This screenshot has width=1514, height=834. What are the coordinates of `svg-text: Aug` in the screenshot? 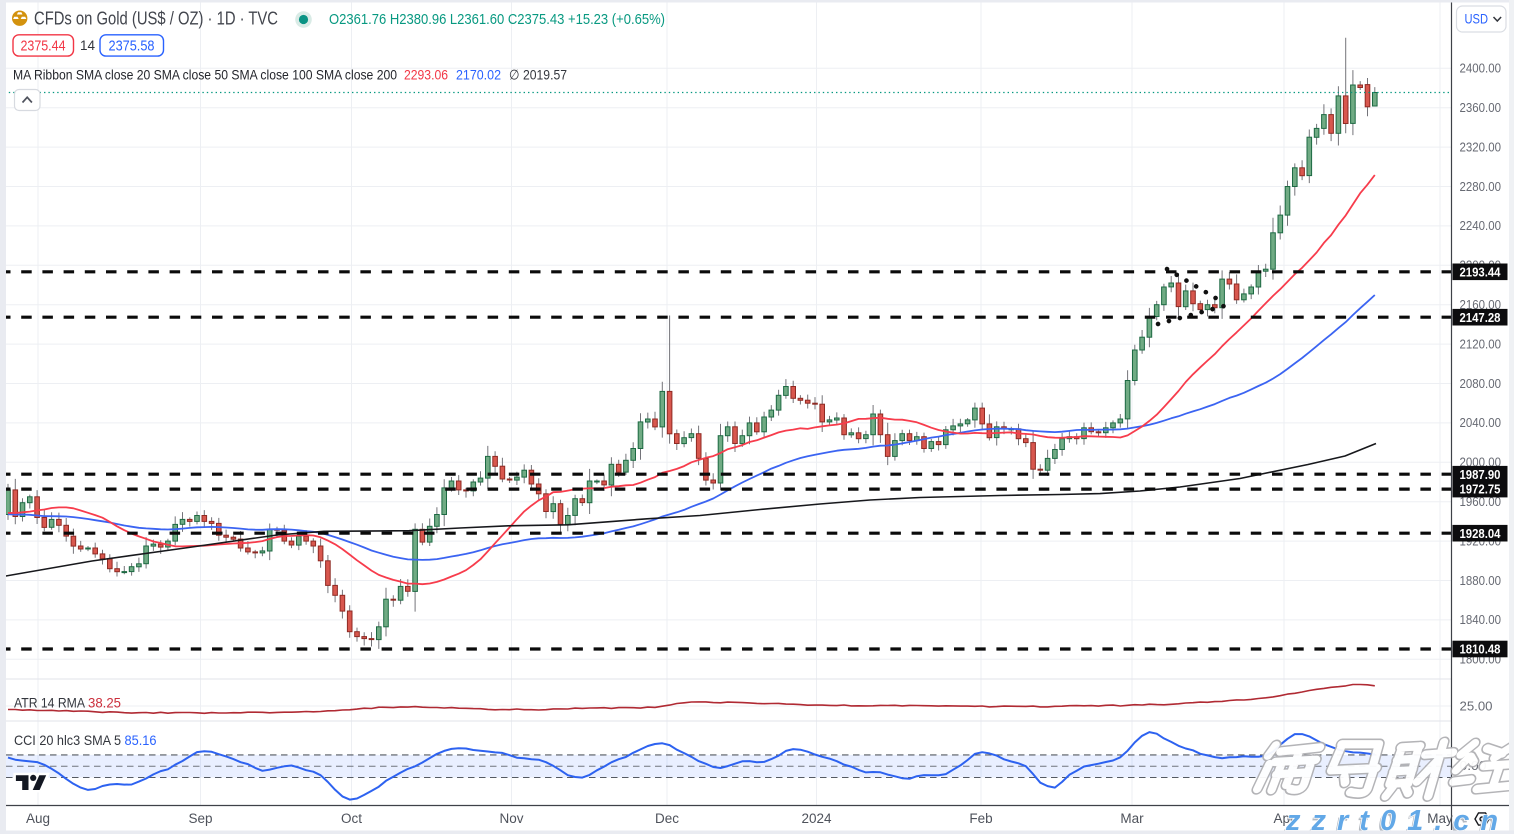 It's located at (38, 818).